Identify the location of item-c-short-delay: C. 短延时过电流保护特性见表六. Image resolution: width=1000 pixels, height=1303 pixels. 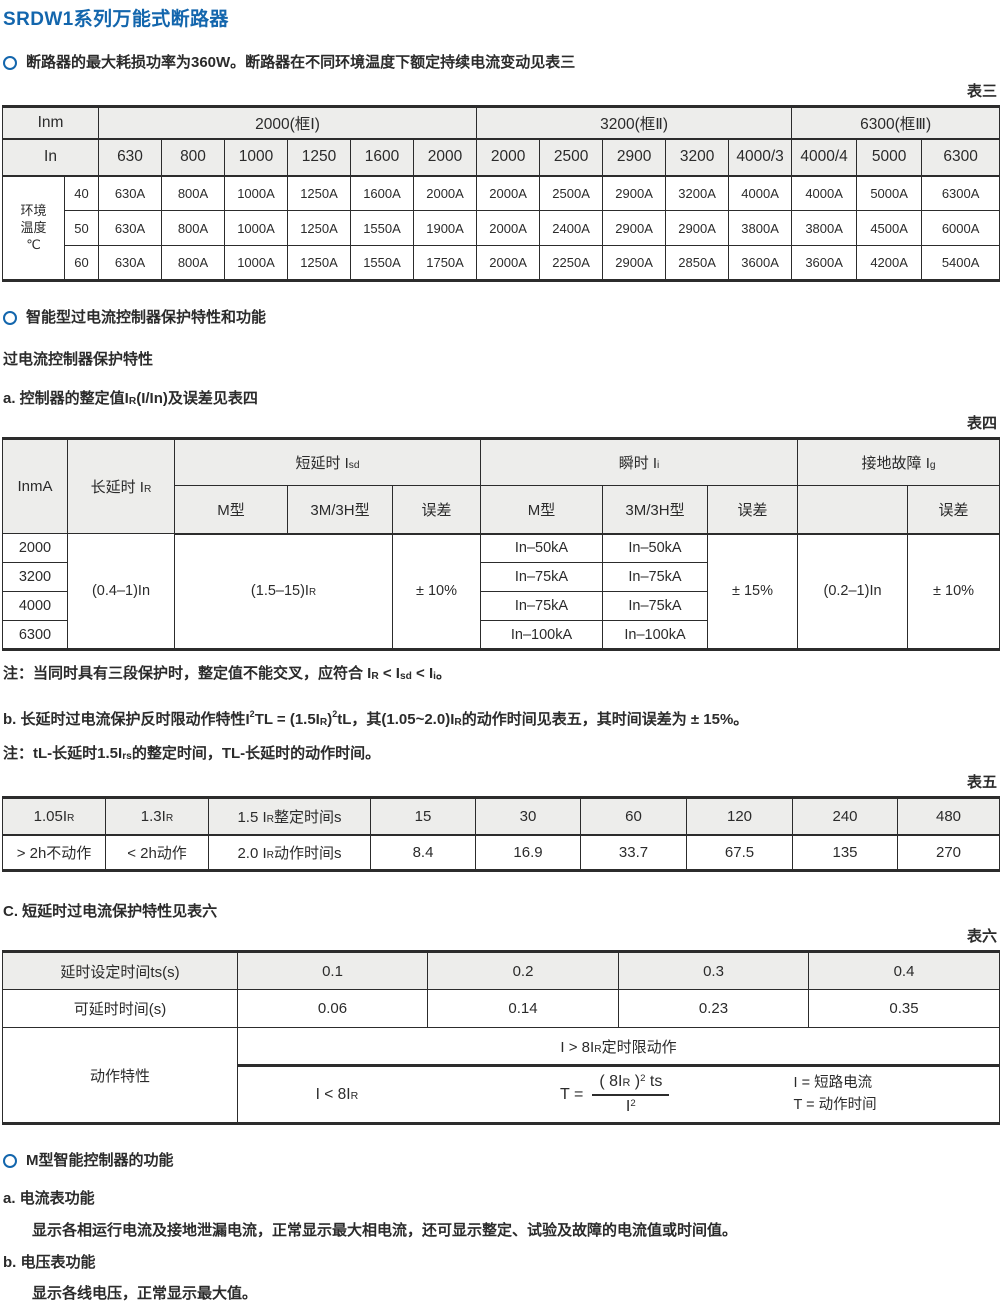
(110, 911).